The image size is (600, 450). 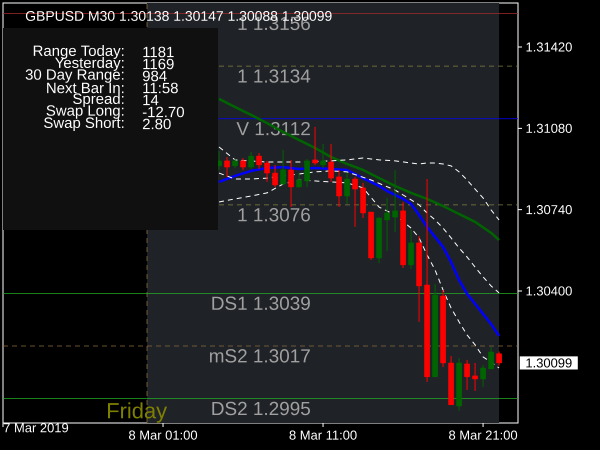 I want to click on annotation: Range Today:, so click(x=79, y=52).